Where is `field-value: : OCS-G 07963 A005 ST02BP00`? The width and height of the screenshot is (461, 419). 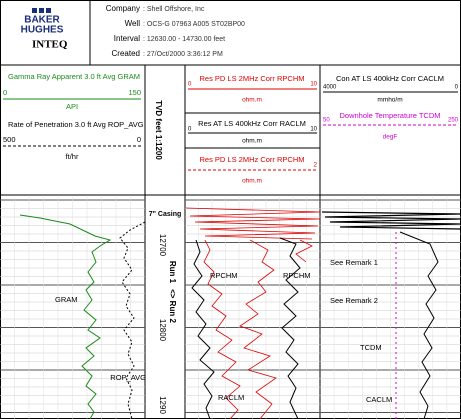
field-value: : OCS-G 07963 A005 ST02BP00 is located at coordinates (194, 24).